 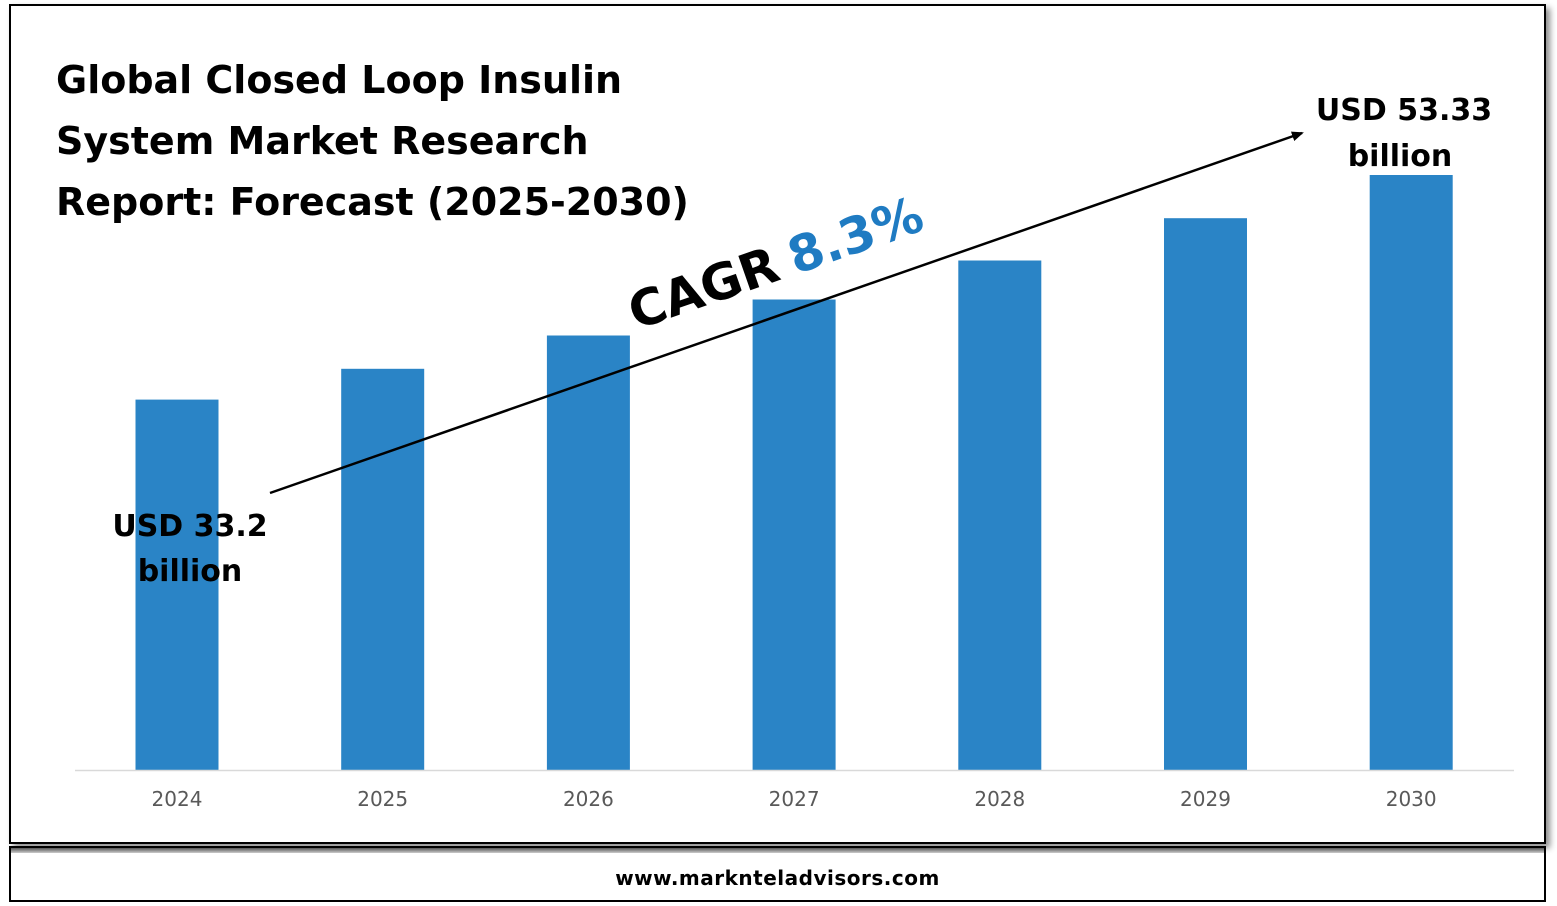 What do you see at coordinates (999, 799) in the screenshot?
I see `x-tick-label-2028: 2028` at bounding box center [999, 799].